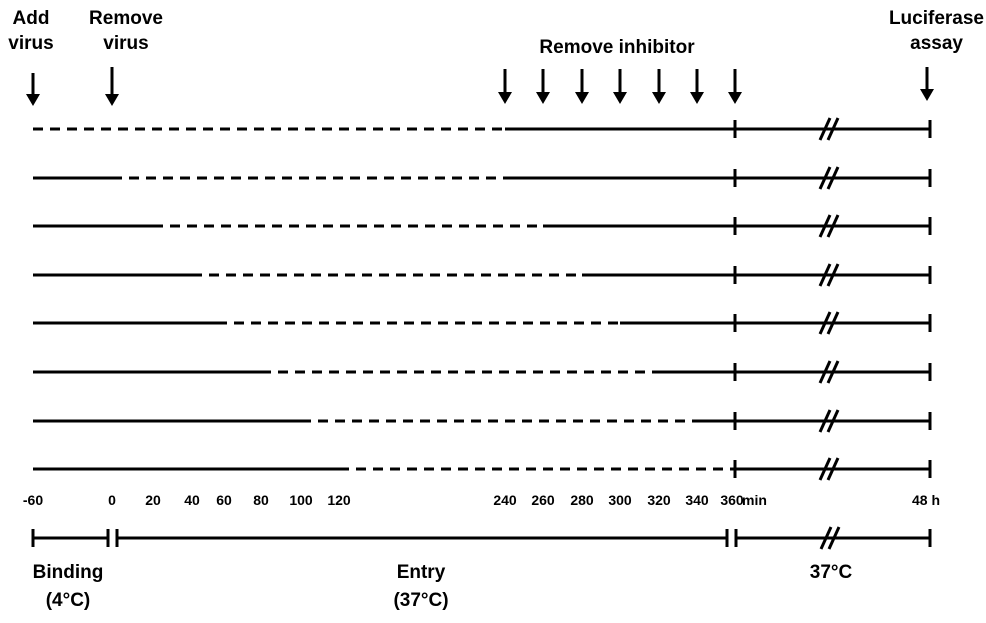  I want to click on tick-label-60: 60, so click(224, 500).